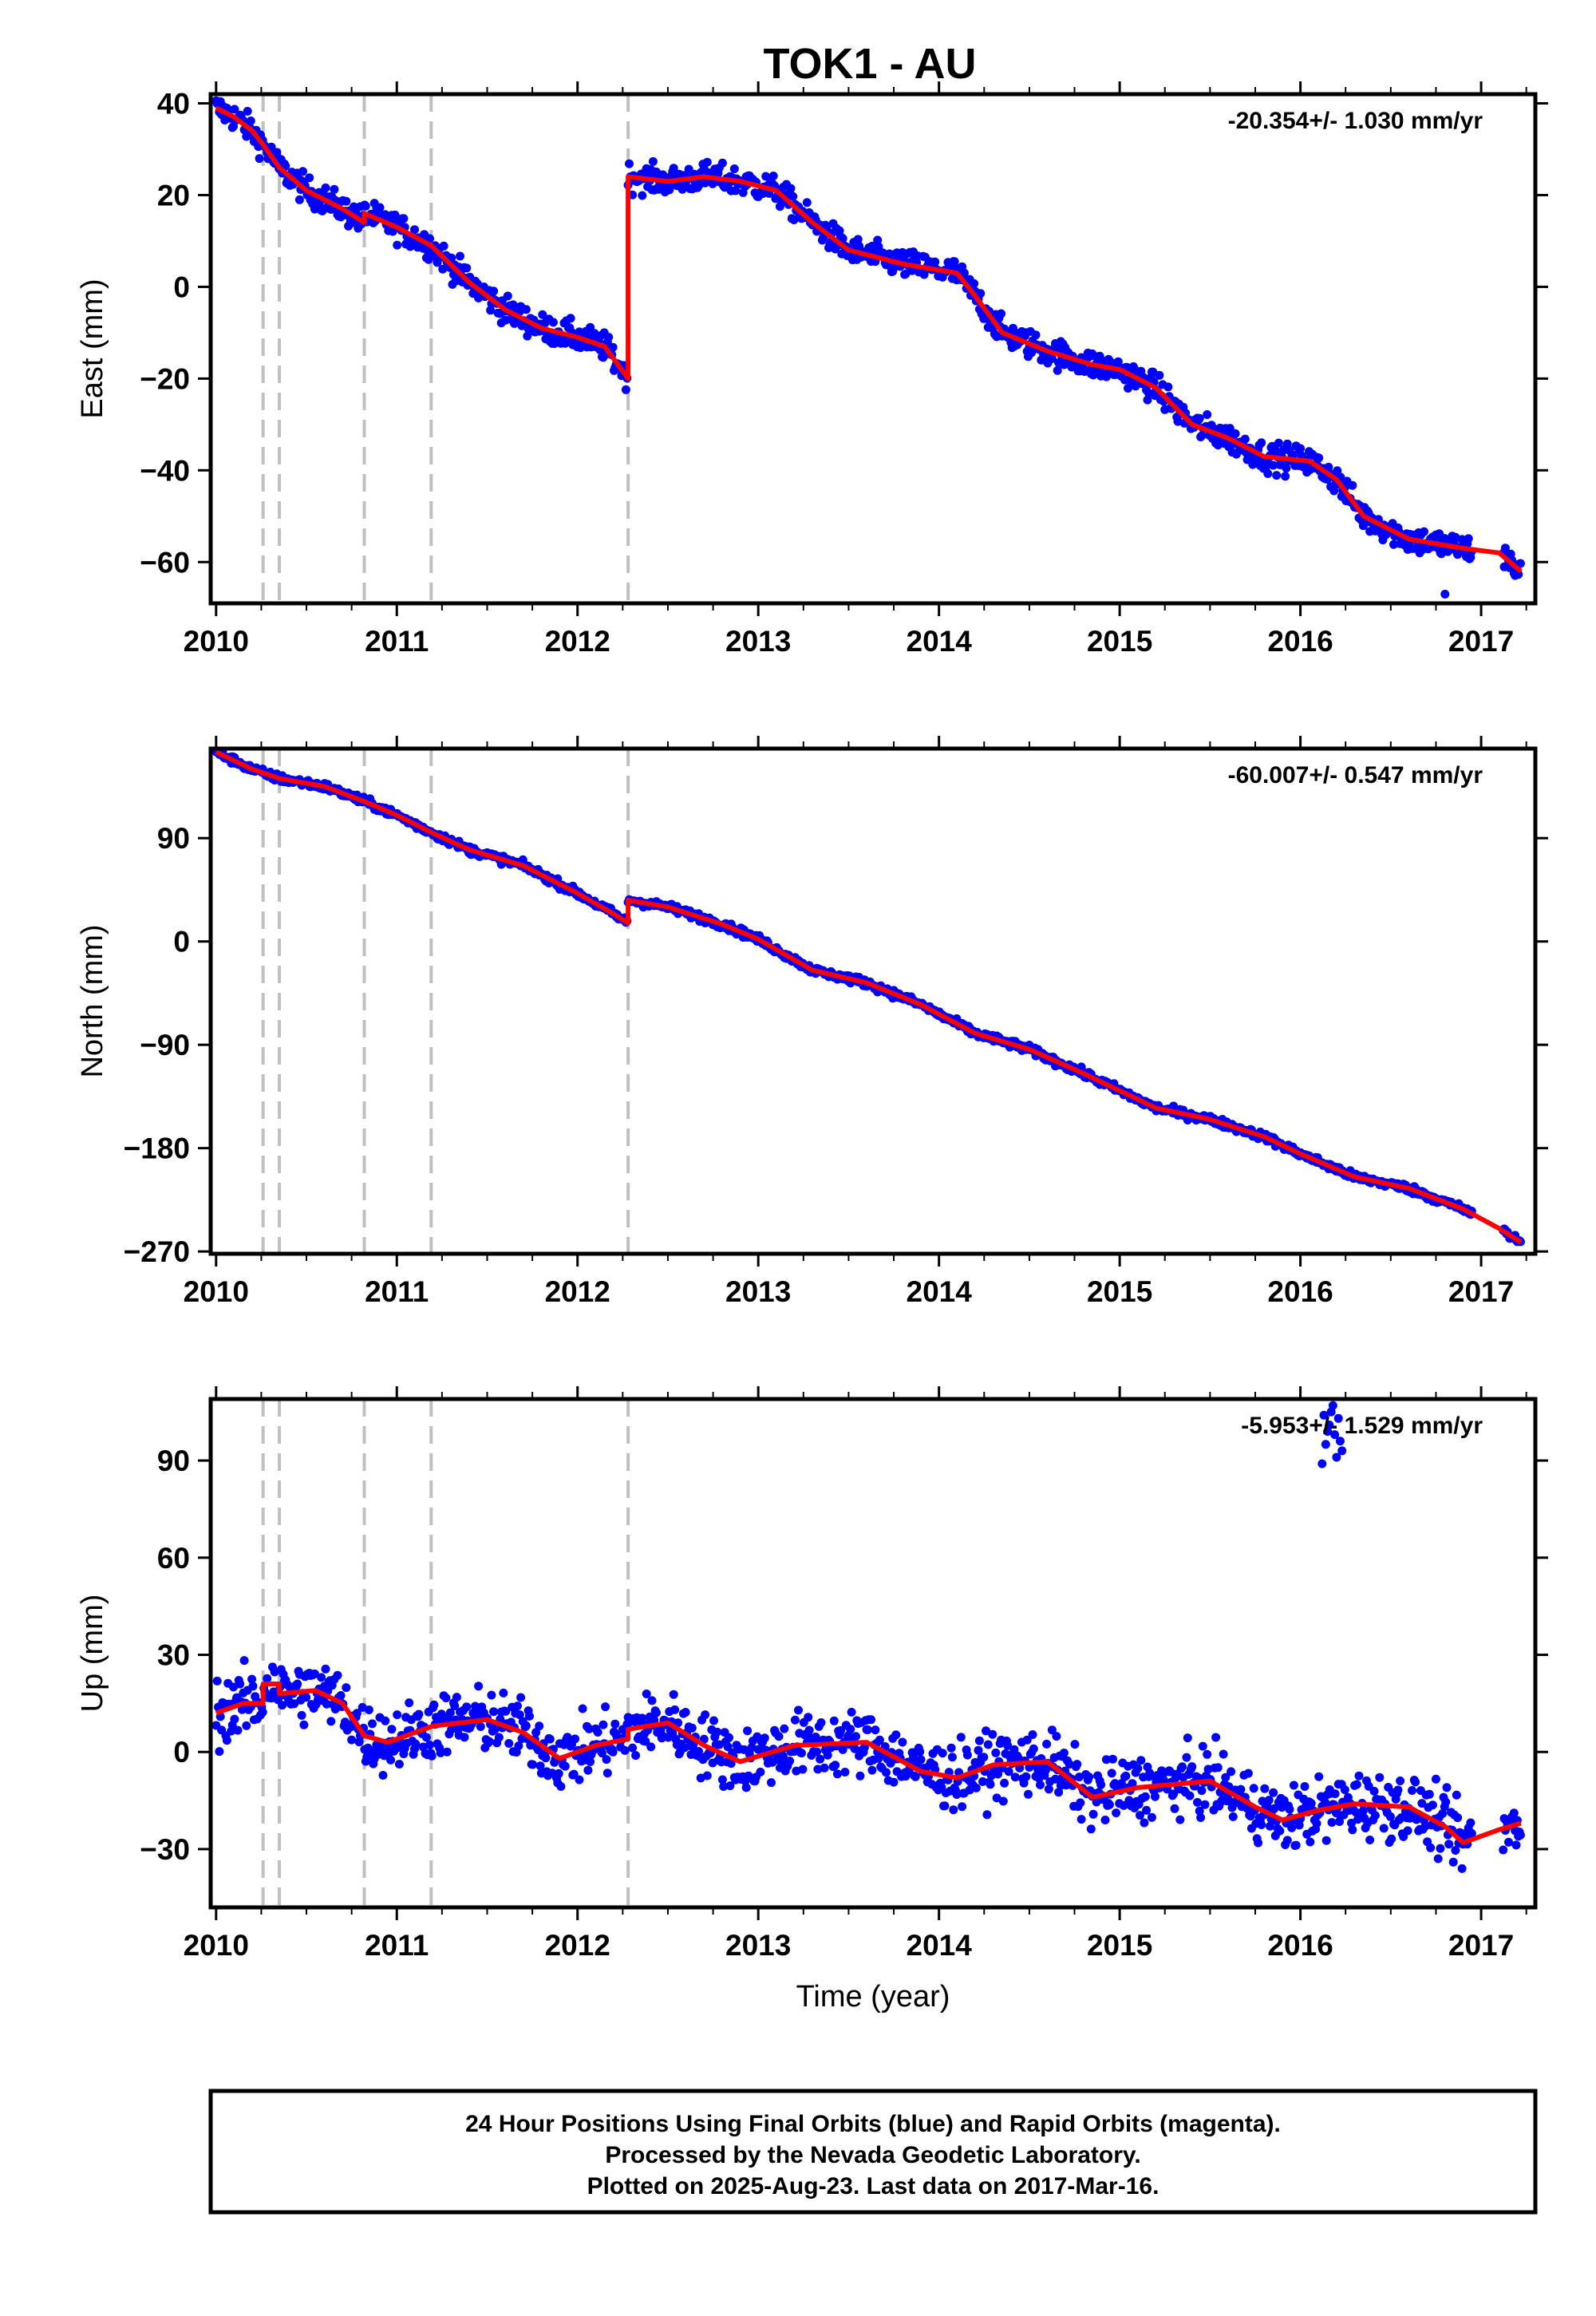 Image resolution: width=1596 pixels, height=2316 pixels. I want to click on north-y-tick-label: −90, so click(165, 1045).